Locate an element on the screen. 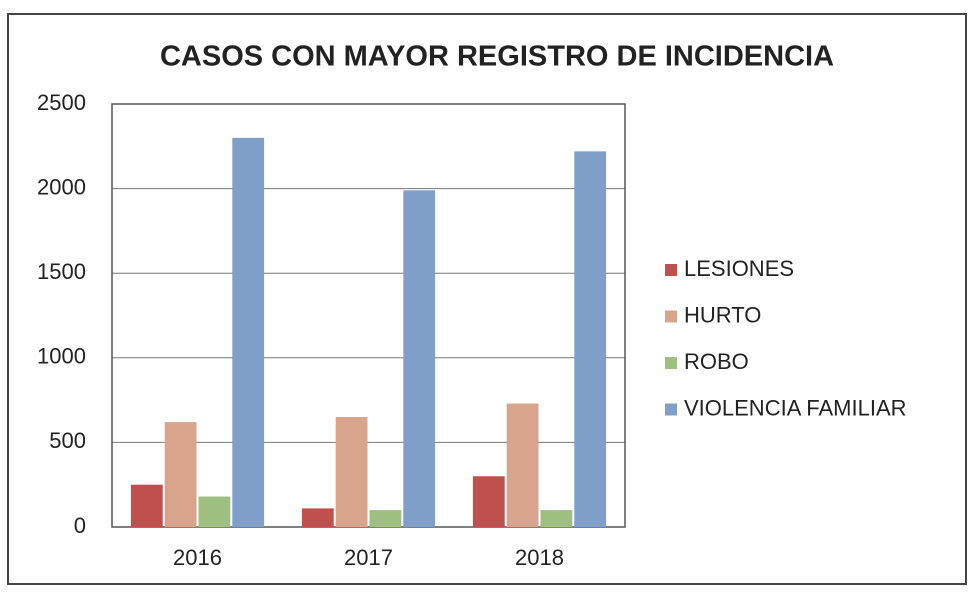 The height and width of the screenshot is (593, 973). y-tick-label: 1000 is located at coordinates (61, 356).